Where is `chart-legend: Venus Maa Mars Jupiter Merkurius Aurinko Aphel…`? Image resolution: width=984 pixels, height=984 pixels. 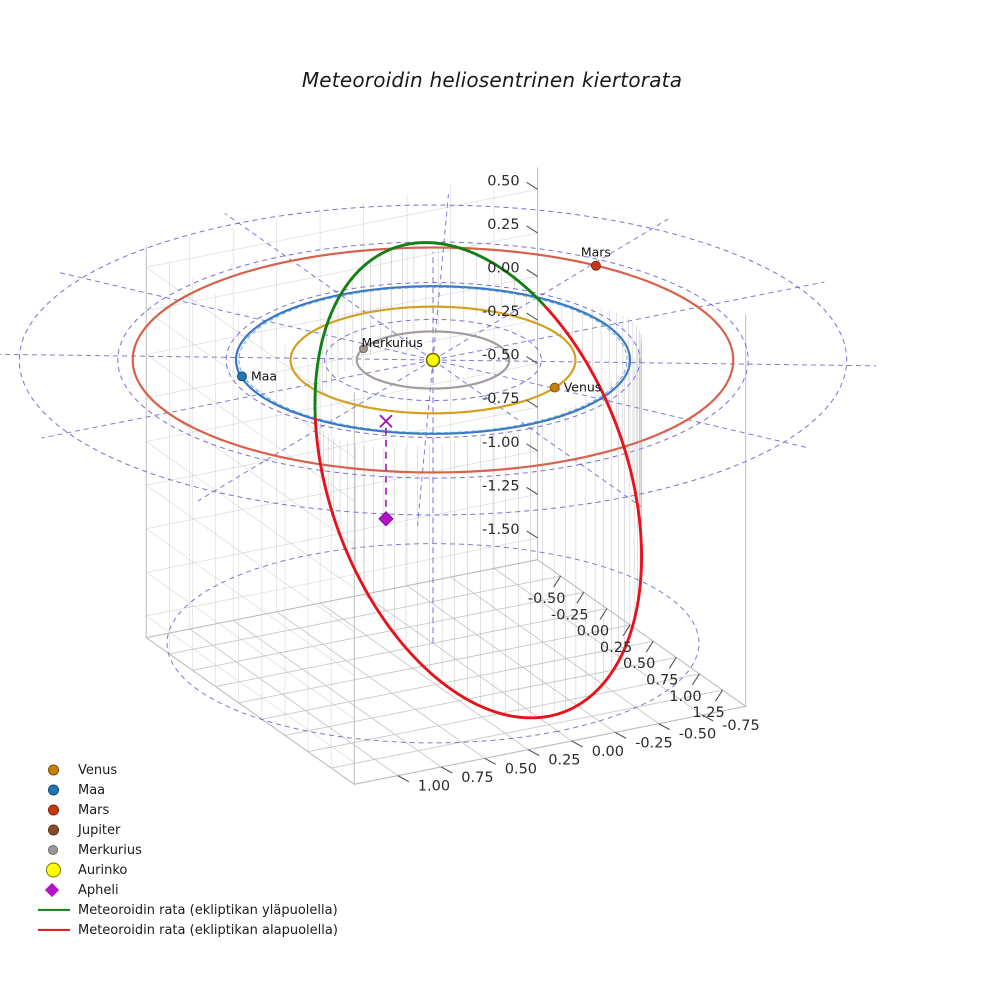 chart-legend: Venus Maa Mars Jupiter Merkurius Aurinko Aphel… is located at coordinates (201, 850).